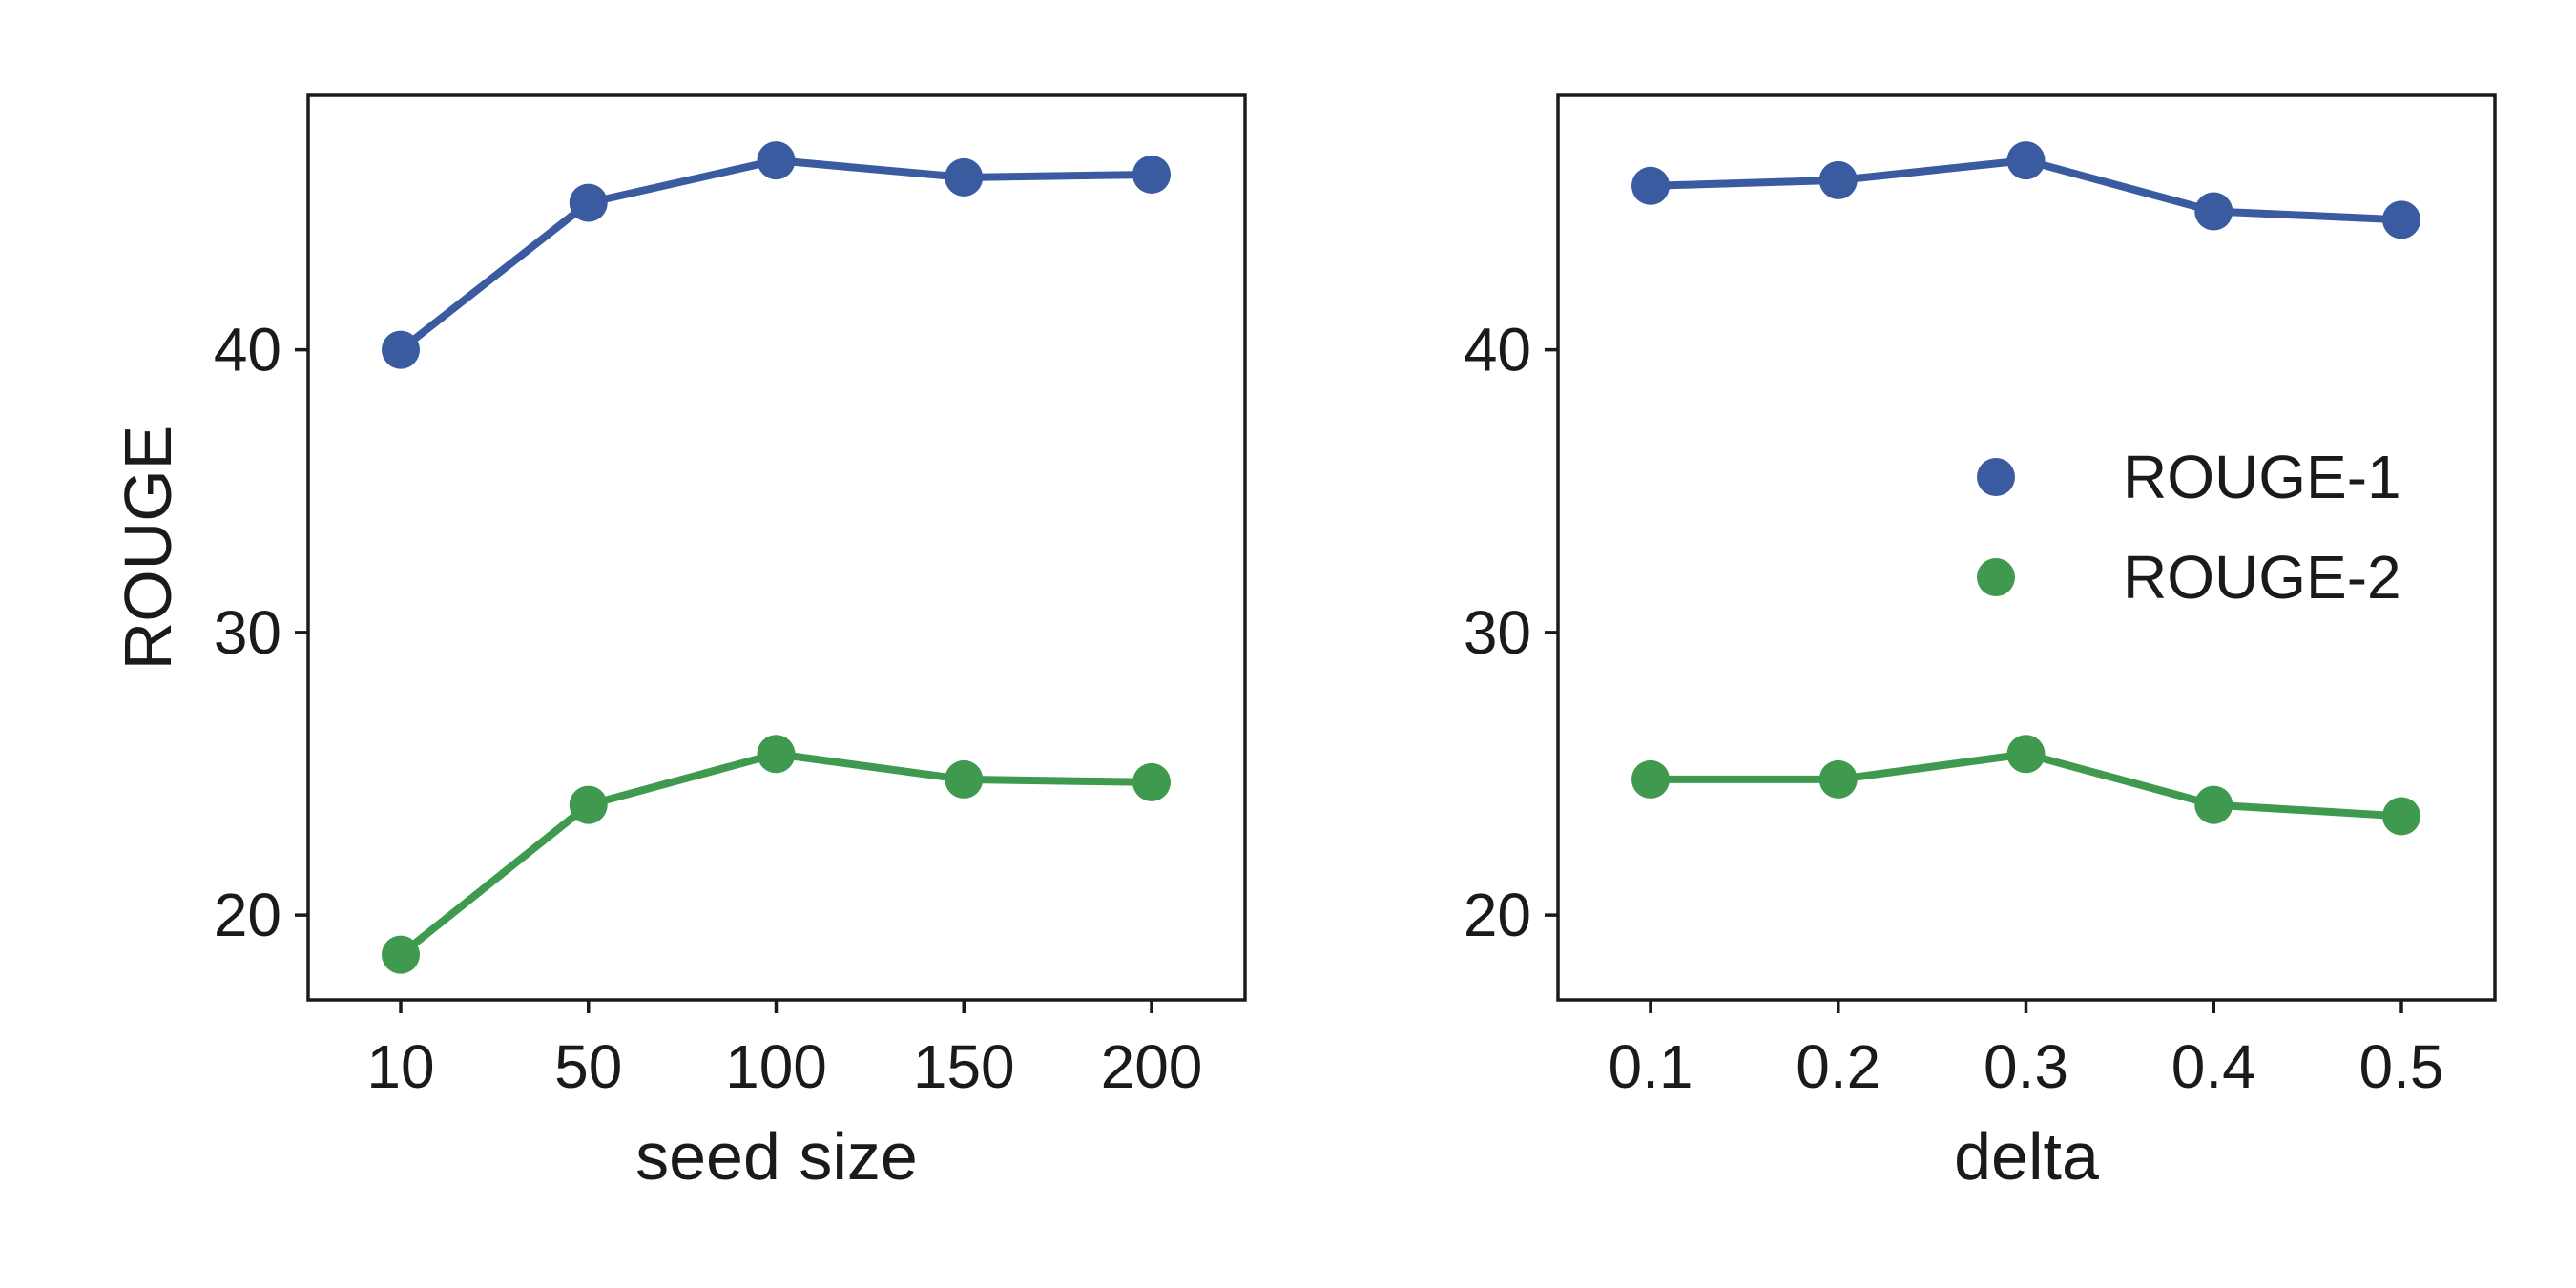 The height and width of the screenshot is (1288, 2576). Describe the element at coordinates (1152, 1066) in the screenshot. I see `x-tick-label: 200` at that location.